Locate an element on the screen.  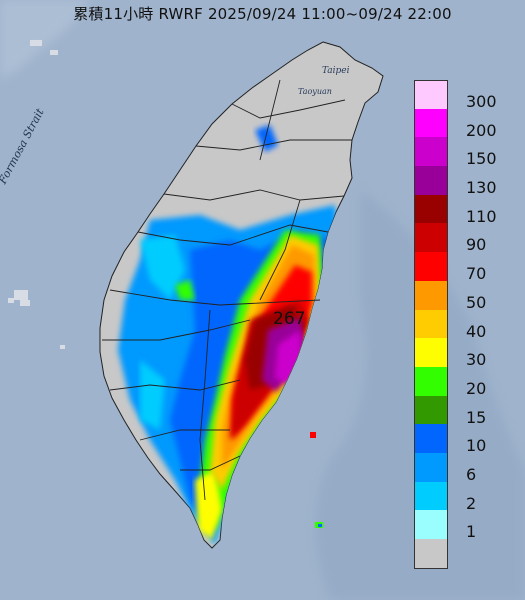
legend-label: 1 is located at coordinates (471, 532).